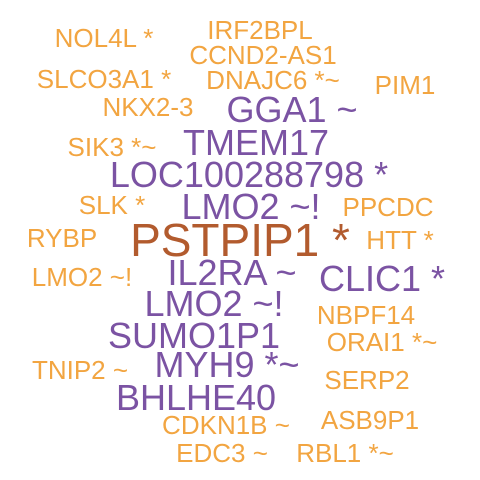 The height and width of the screenshot is (480, 480). I want to click on word-ppcdc: PPCDC, so click(388, 207).